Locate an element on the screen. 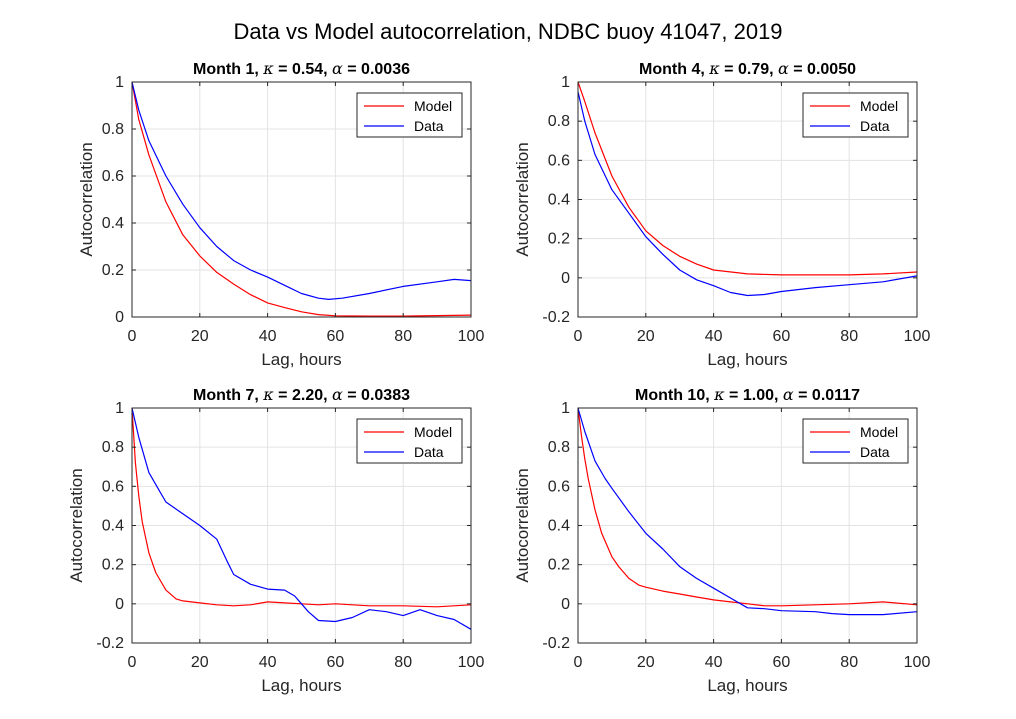  title-text: Month 1, is located at coordinates (228, 69).